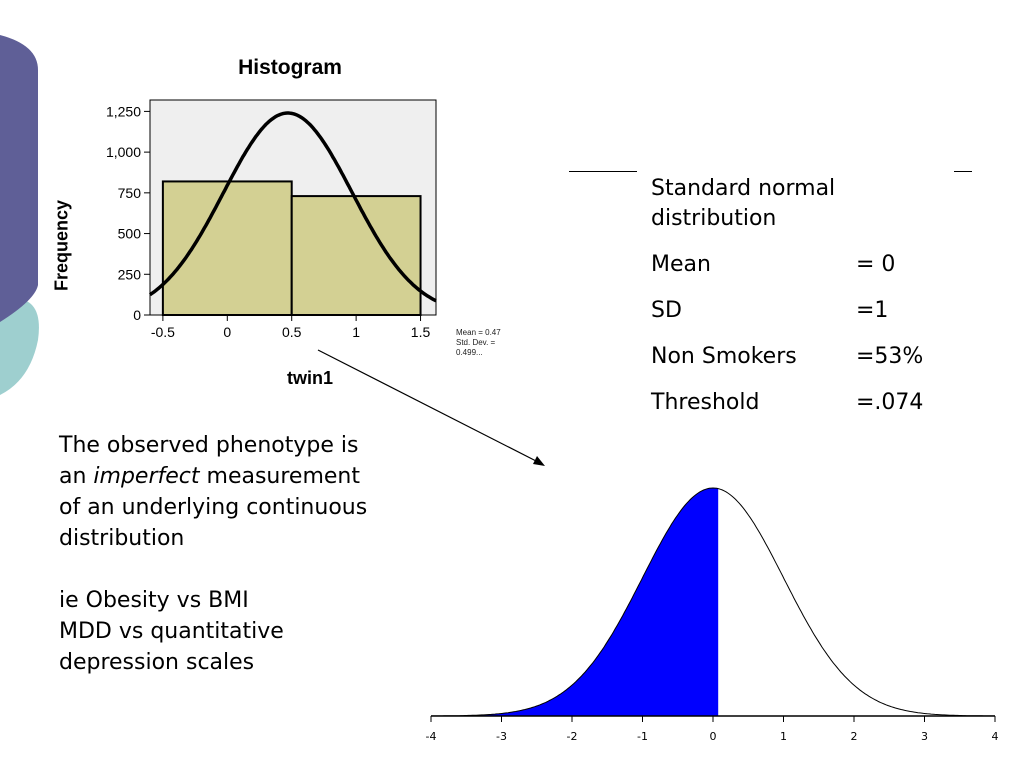  I want to click on histogram-x-tick-label: 1.5, so click(421, 332).